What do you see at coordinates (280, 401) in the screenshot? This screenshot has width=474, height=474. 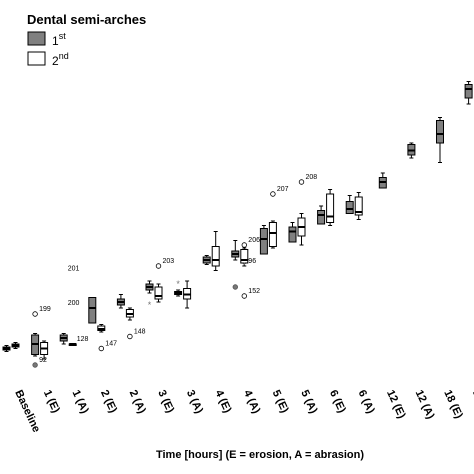 I see `x-tick-9: 5 (E)` at bounding box center [280, 401].